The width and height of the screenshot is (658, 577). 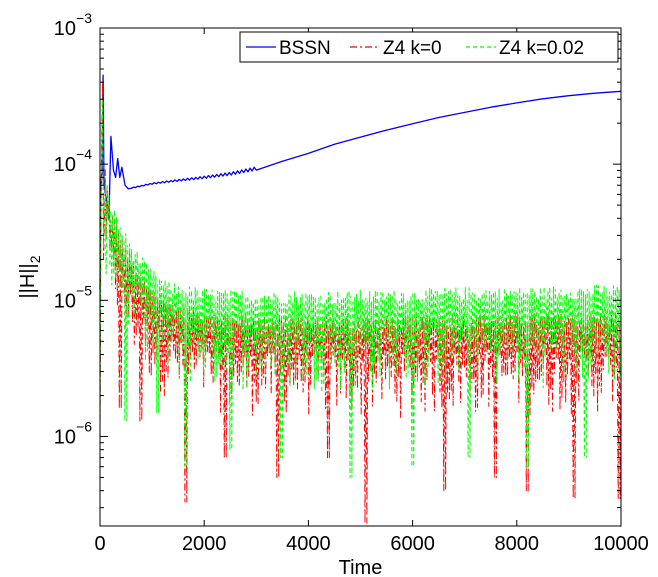 I want to click on legend-label: Z4 k=0, so click(x=412, y=48).